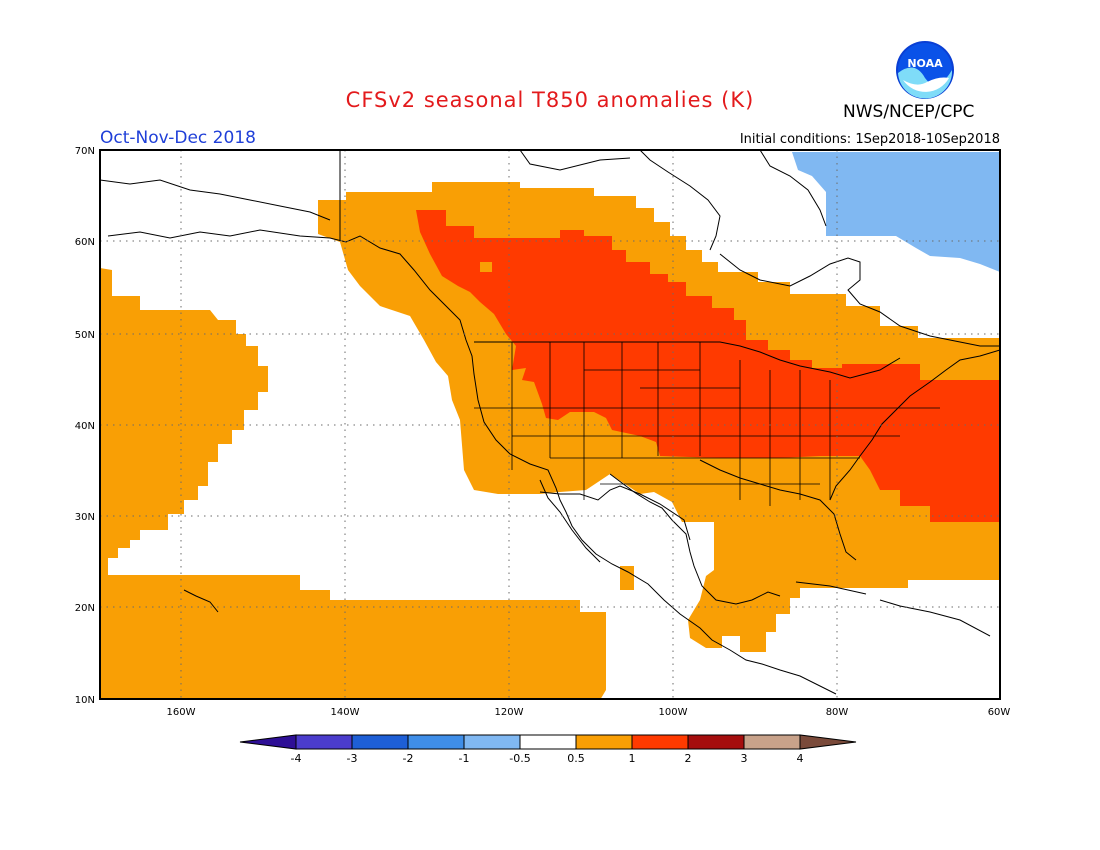 The width and height of the screenshot is (1100, 850). I want to click on lat-label-40n: 40N, so click(85, 426).